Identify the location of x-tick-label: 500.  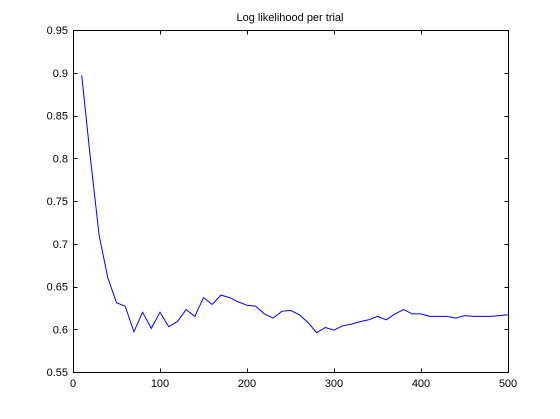
(508, 384).